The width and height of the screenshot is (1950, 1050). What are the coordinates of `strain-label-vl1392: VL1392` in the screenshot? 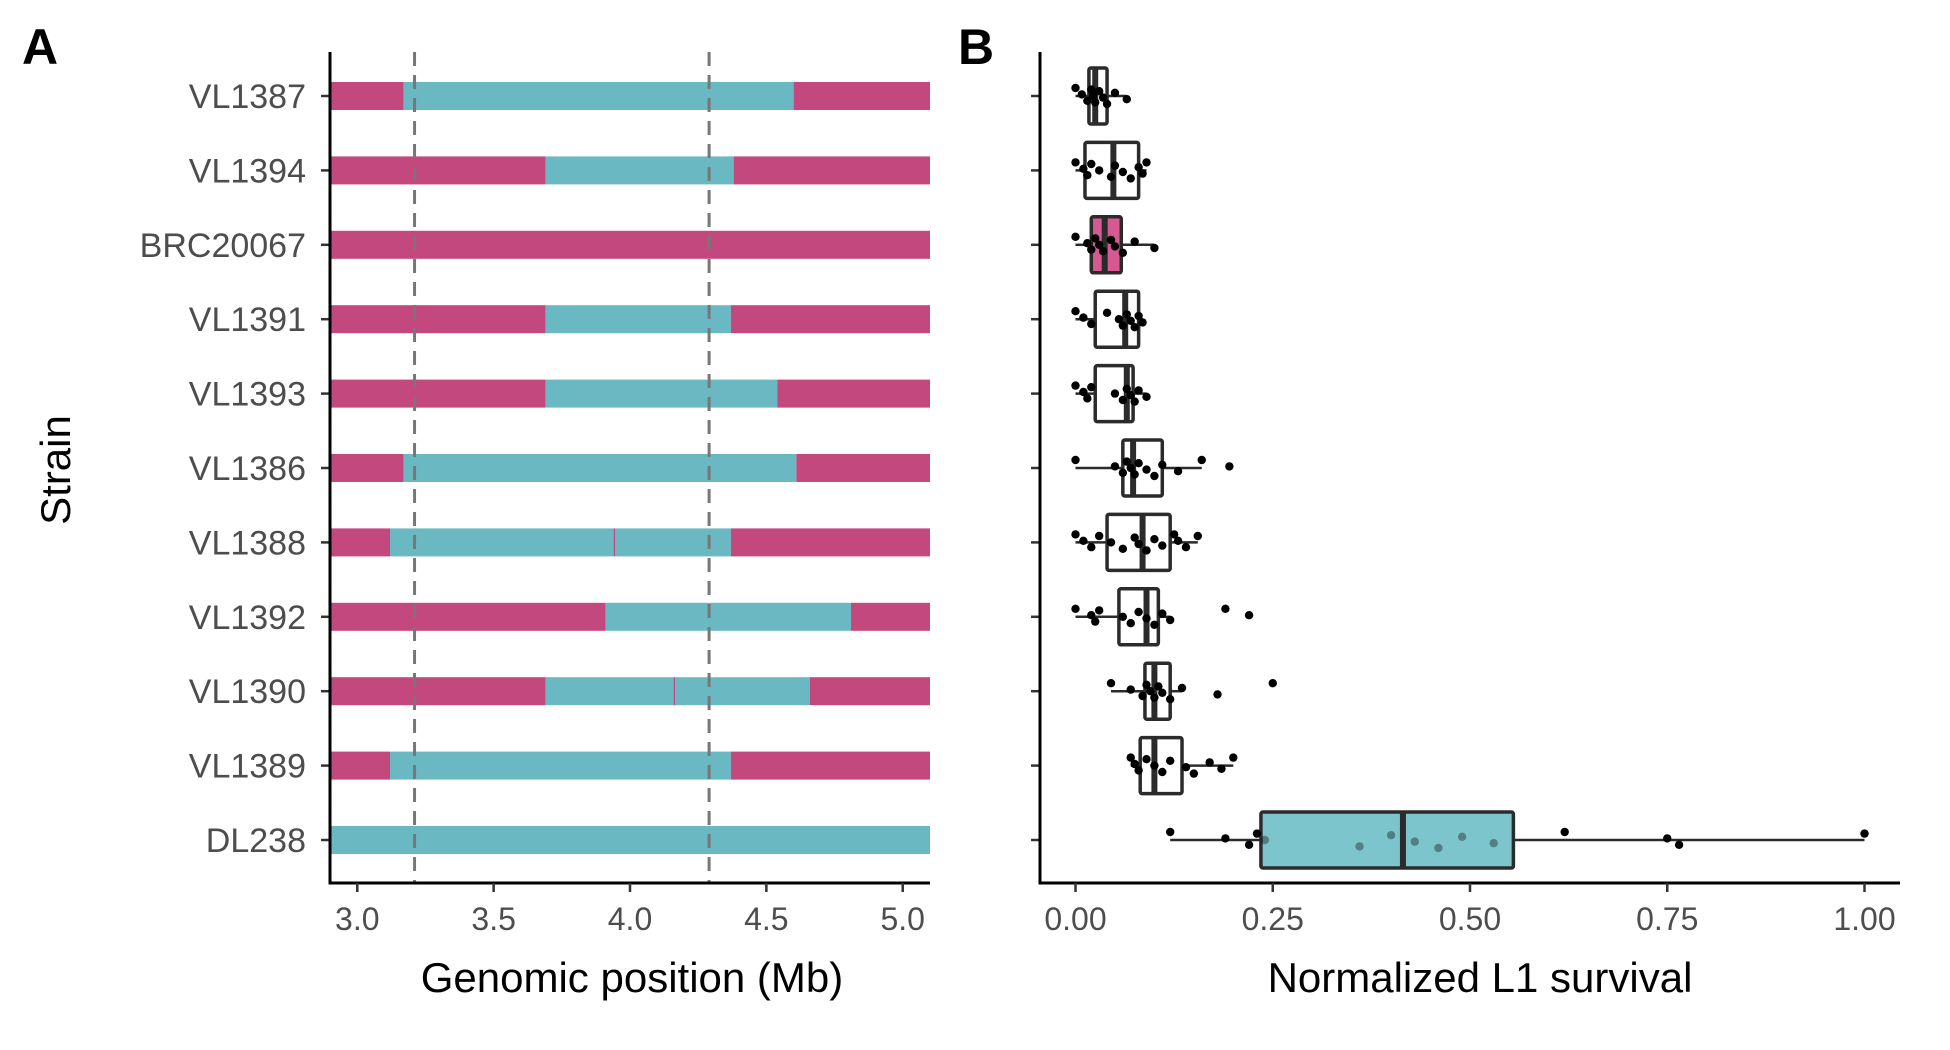 It's located at (247, 618).